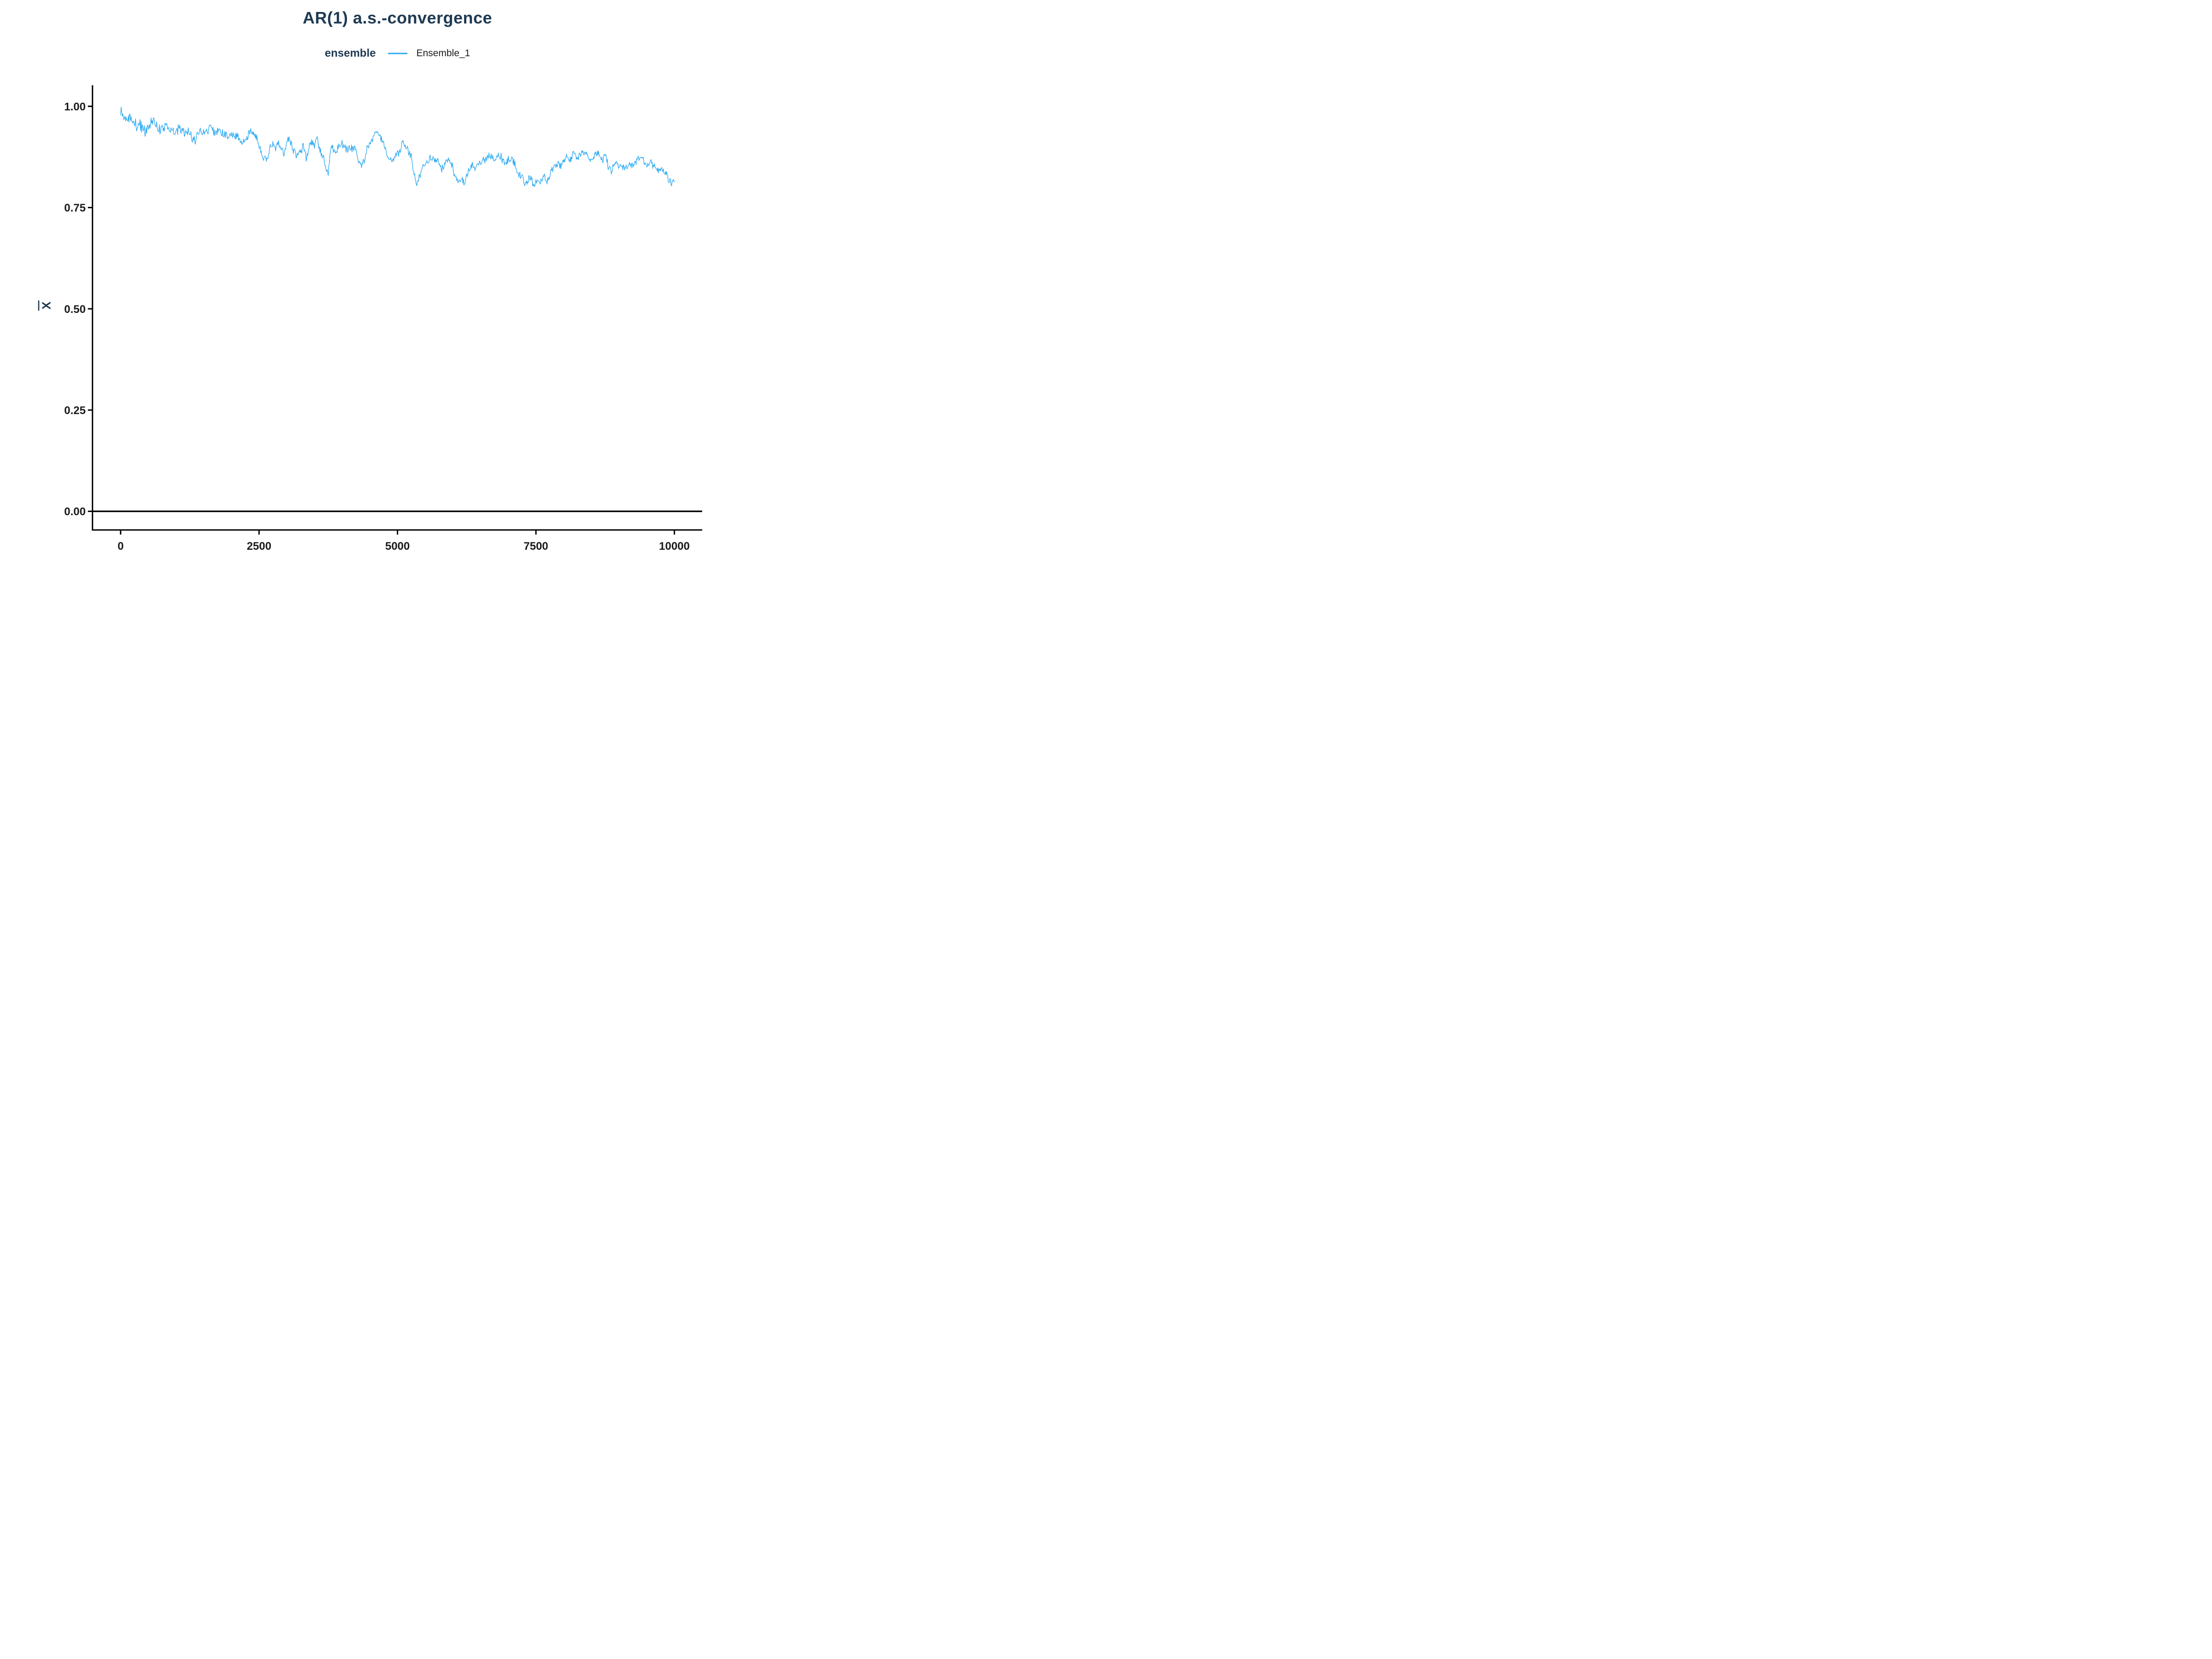  Describe the element at coordinates (75, 106) in the screenshot. I see `y-tick-label: 1.00` at that location.